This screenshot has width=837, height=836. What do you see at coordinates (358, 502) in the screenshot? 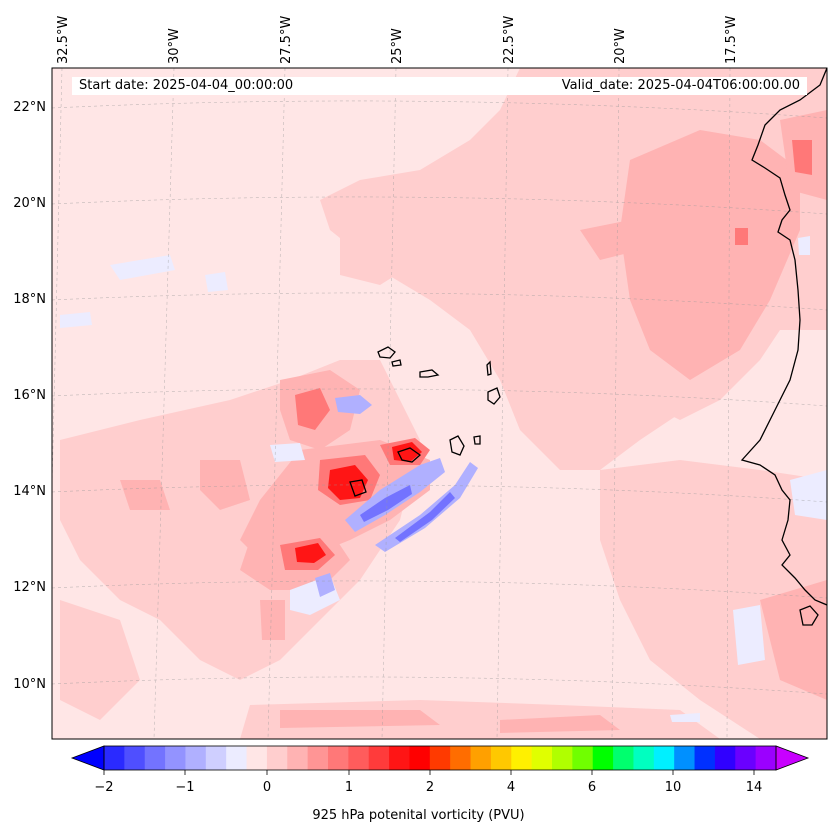
I see `pv-contours-red` at bounding box center [358, 502].